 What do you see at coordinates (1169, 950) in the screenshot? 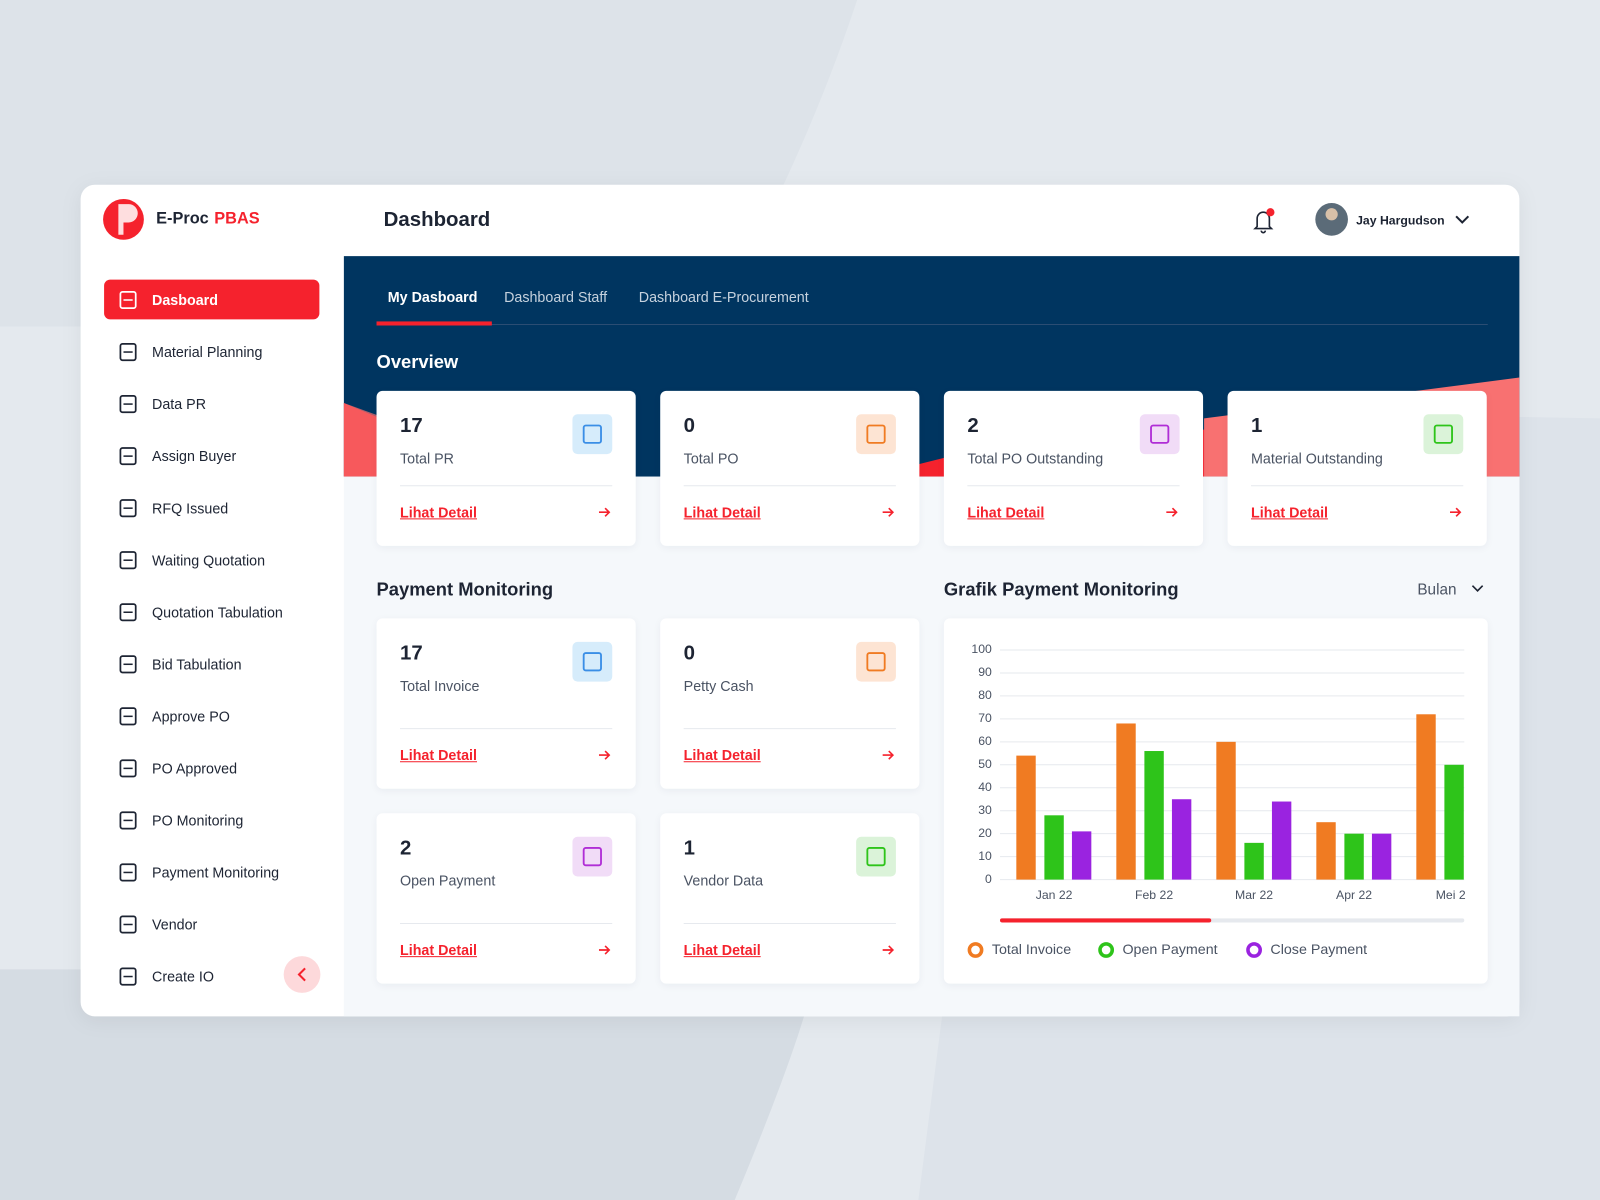
I see `legend-label: Open Payment` at bounding box center [1169, 950].